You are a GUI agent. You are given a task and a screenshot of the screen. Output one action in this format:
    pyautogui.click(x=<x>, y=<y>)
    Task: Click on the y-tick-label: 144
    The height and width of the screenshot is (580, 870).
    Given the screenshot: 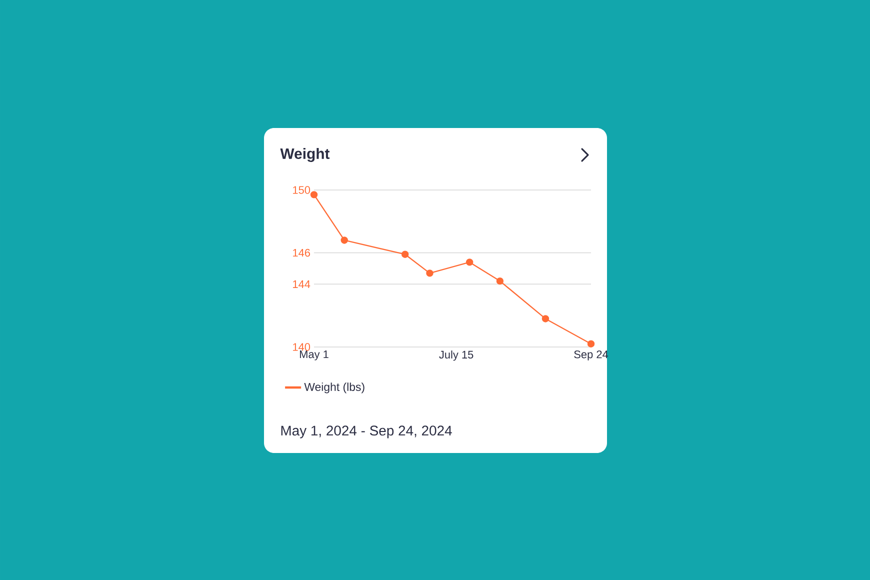 What is the action you would take?
    pyautogui.click(x=301, y=284)
    